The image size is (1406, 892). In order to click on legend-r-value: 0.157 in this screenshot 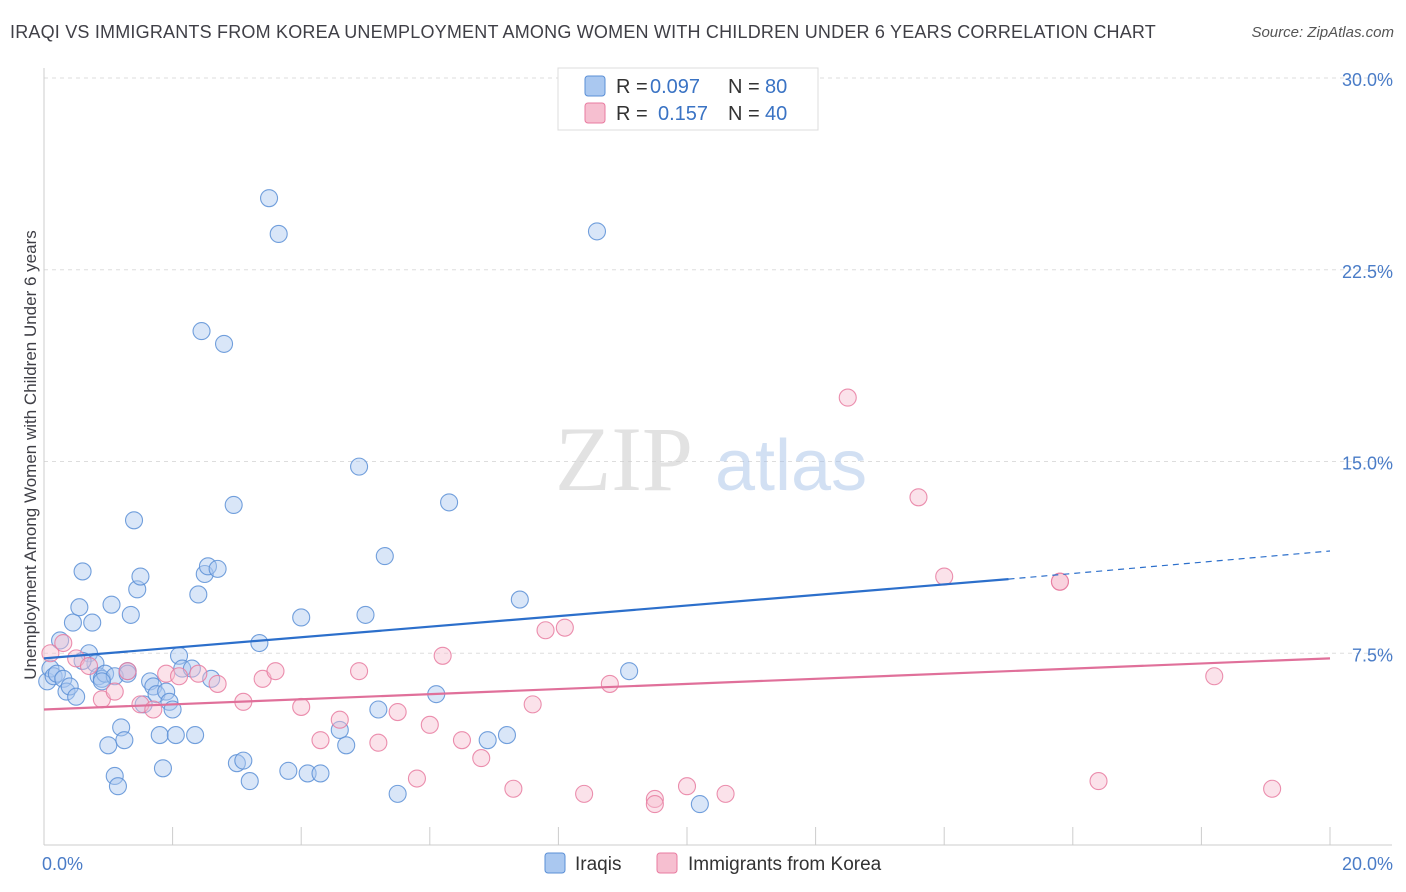, I will do `click(683, 114)`.